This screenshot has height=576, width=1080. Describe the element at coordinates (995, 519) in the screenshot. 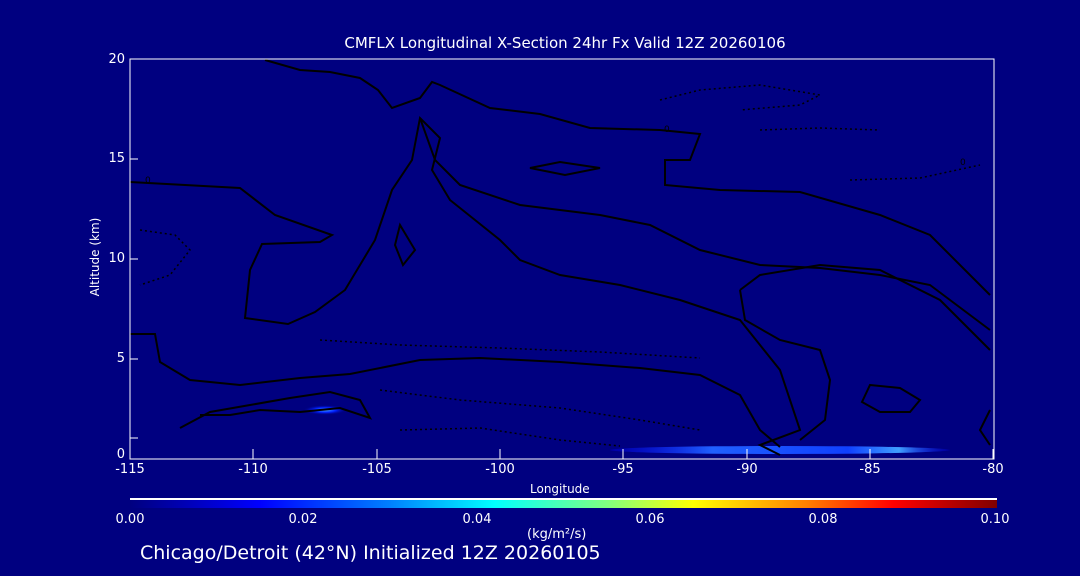

I see `colorbar-tick: 0.10` at that location.